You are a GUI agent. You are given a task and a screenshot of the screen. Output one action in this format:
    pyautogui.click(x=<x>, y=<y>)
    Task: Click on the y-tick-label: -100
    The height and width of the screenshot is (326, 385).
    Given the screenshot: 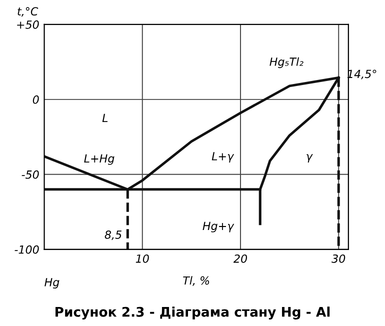 What is the action you would take?
    pyautogui.click(x=26, y=249)
    